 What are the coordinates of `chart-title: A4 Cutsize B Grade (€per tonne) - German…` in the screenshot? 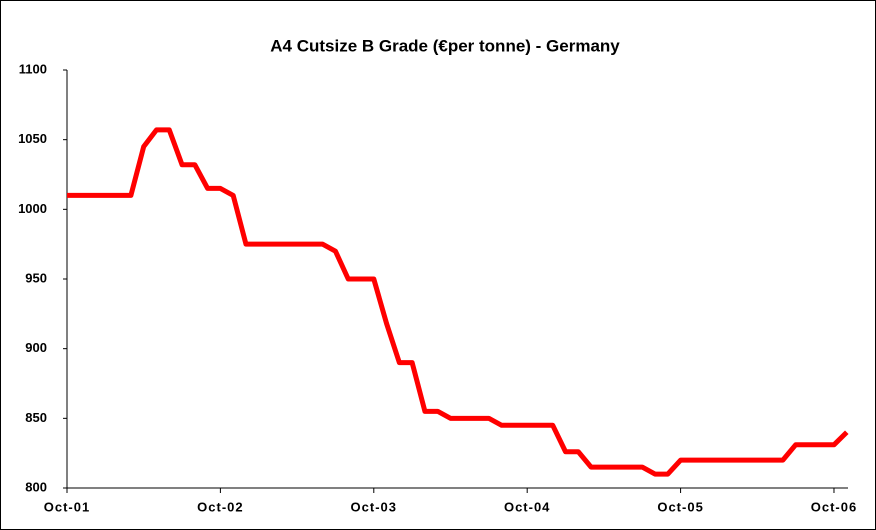 It's located at (445, 45).